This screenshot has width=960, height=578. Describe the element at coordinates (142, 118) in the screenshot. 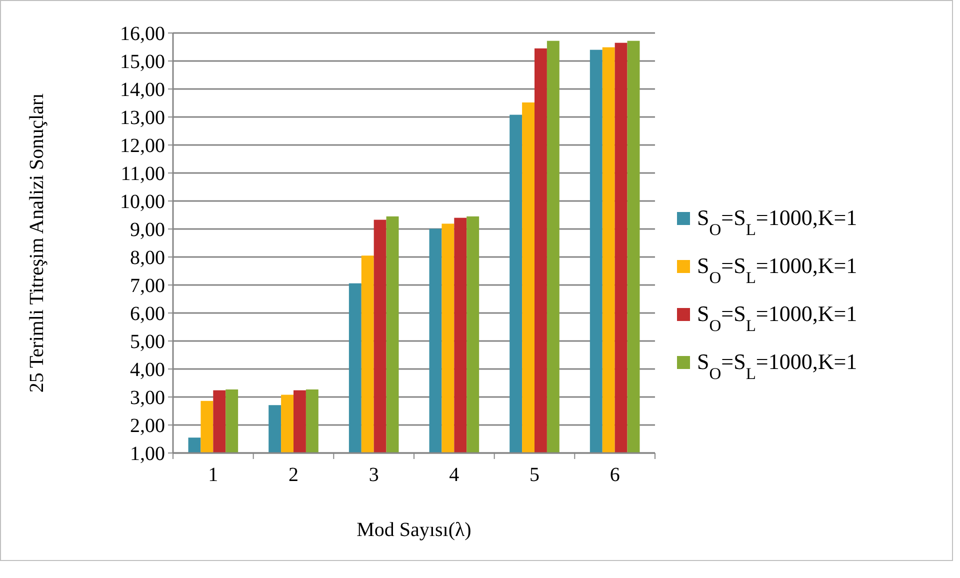

I see `y-tick-label: 13,00` at that location.